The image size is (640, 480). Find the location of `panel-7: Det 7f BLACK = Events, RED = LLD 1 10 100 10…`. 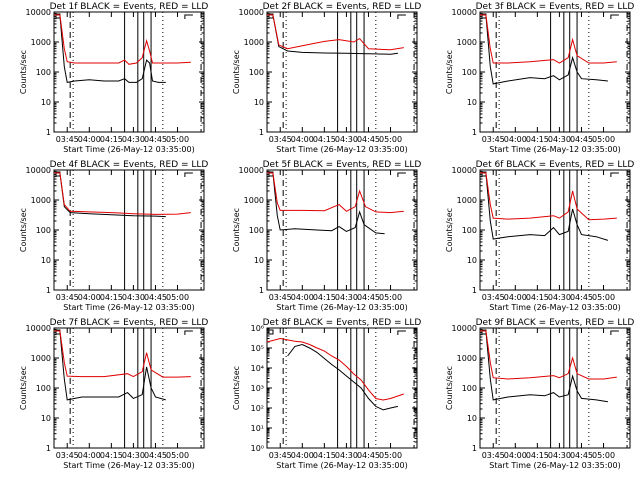

panel-7: Det 7f BLACK = Events, RED = LLD 1 10 100 10… is located at coordinates (113, 394).